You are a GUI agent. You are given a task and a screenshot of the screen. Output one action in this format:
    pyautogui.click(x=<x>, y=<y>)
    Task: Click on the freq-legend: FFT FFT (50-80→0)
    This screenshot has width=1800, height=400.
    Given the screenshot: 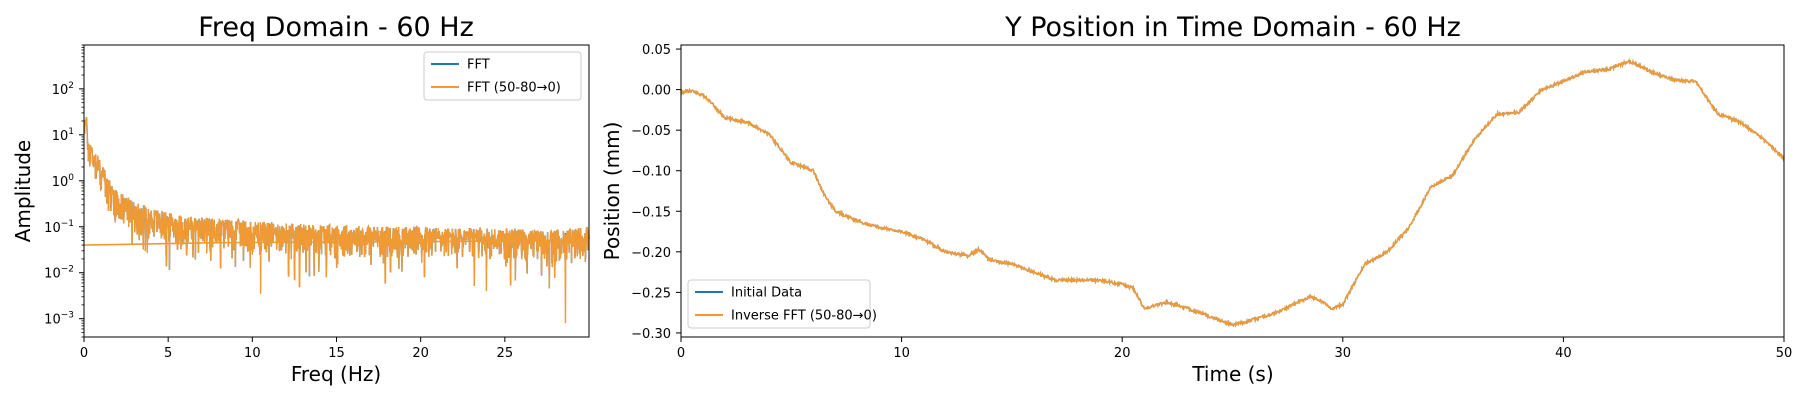 What is the action you would take?
    pyautogui.click(x=502, y=76)
    